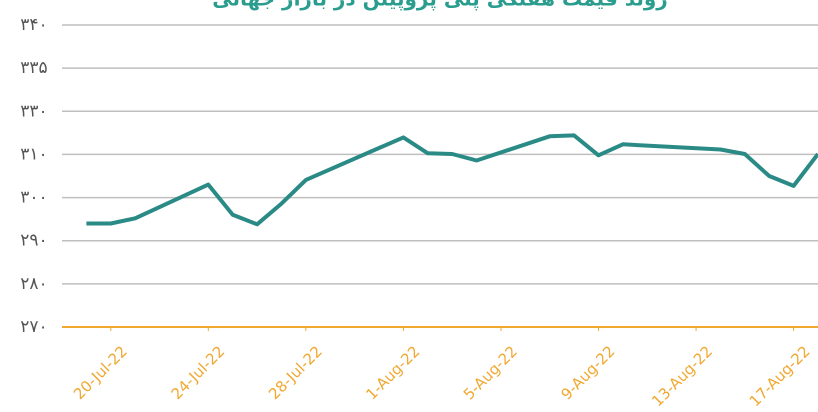  What do you see at coordinates (33, 241) in the screenshot?
I see `y-tick-label: ۲۹۰` at bounding box center [33, 241].